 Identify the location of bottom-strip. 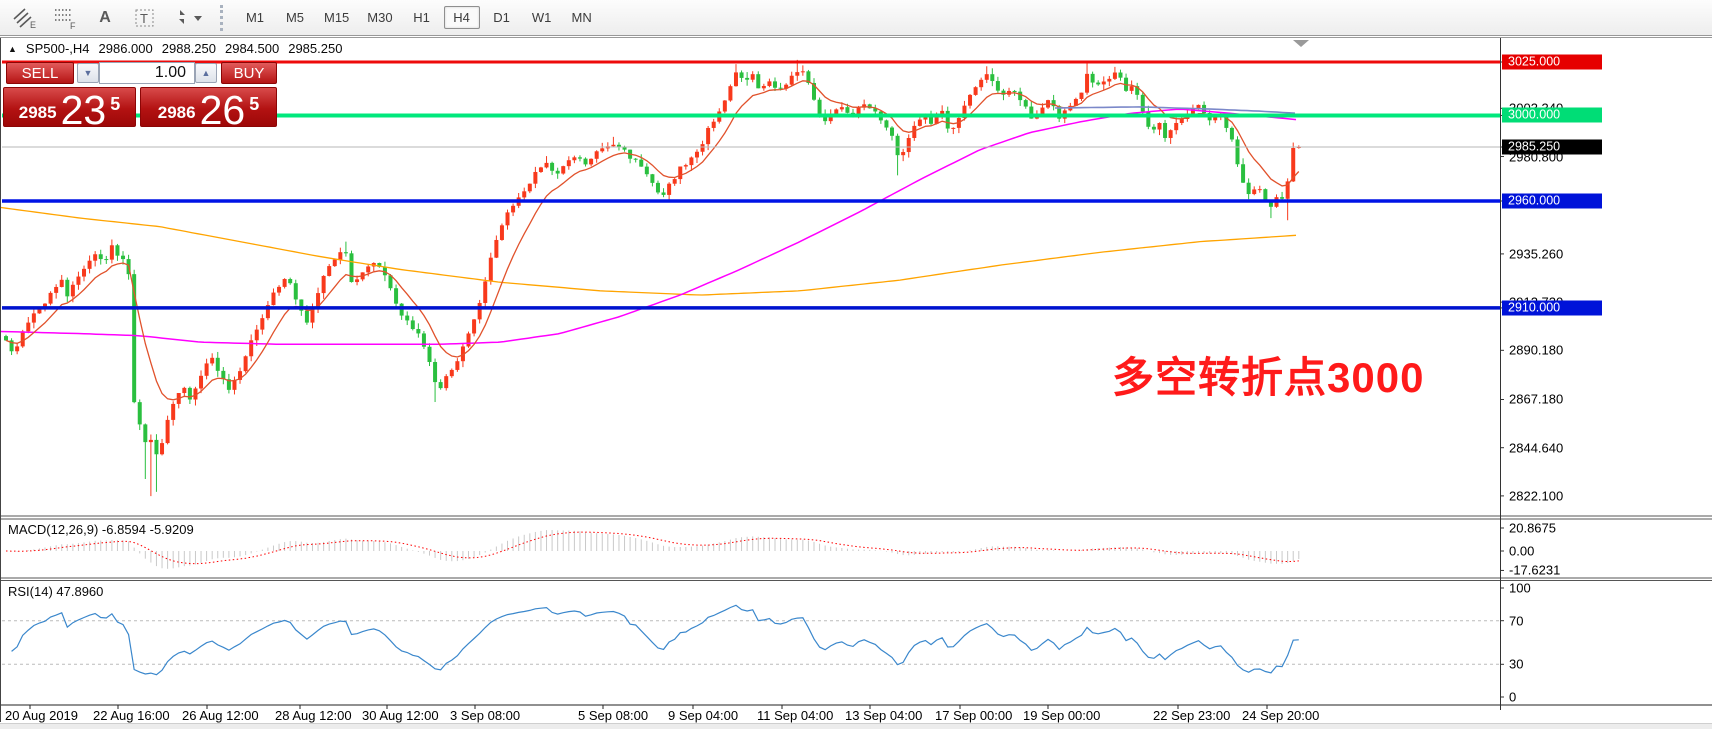
(856, 726).